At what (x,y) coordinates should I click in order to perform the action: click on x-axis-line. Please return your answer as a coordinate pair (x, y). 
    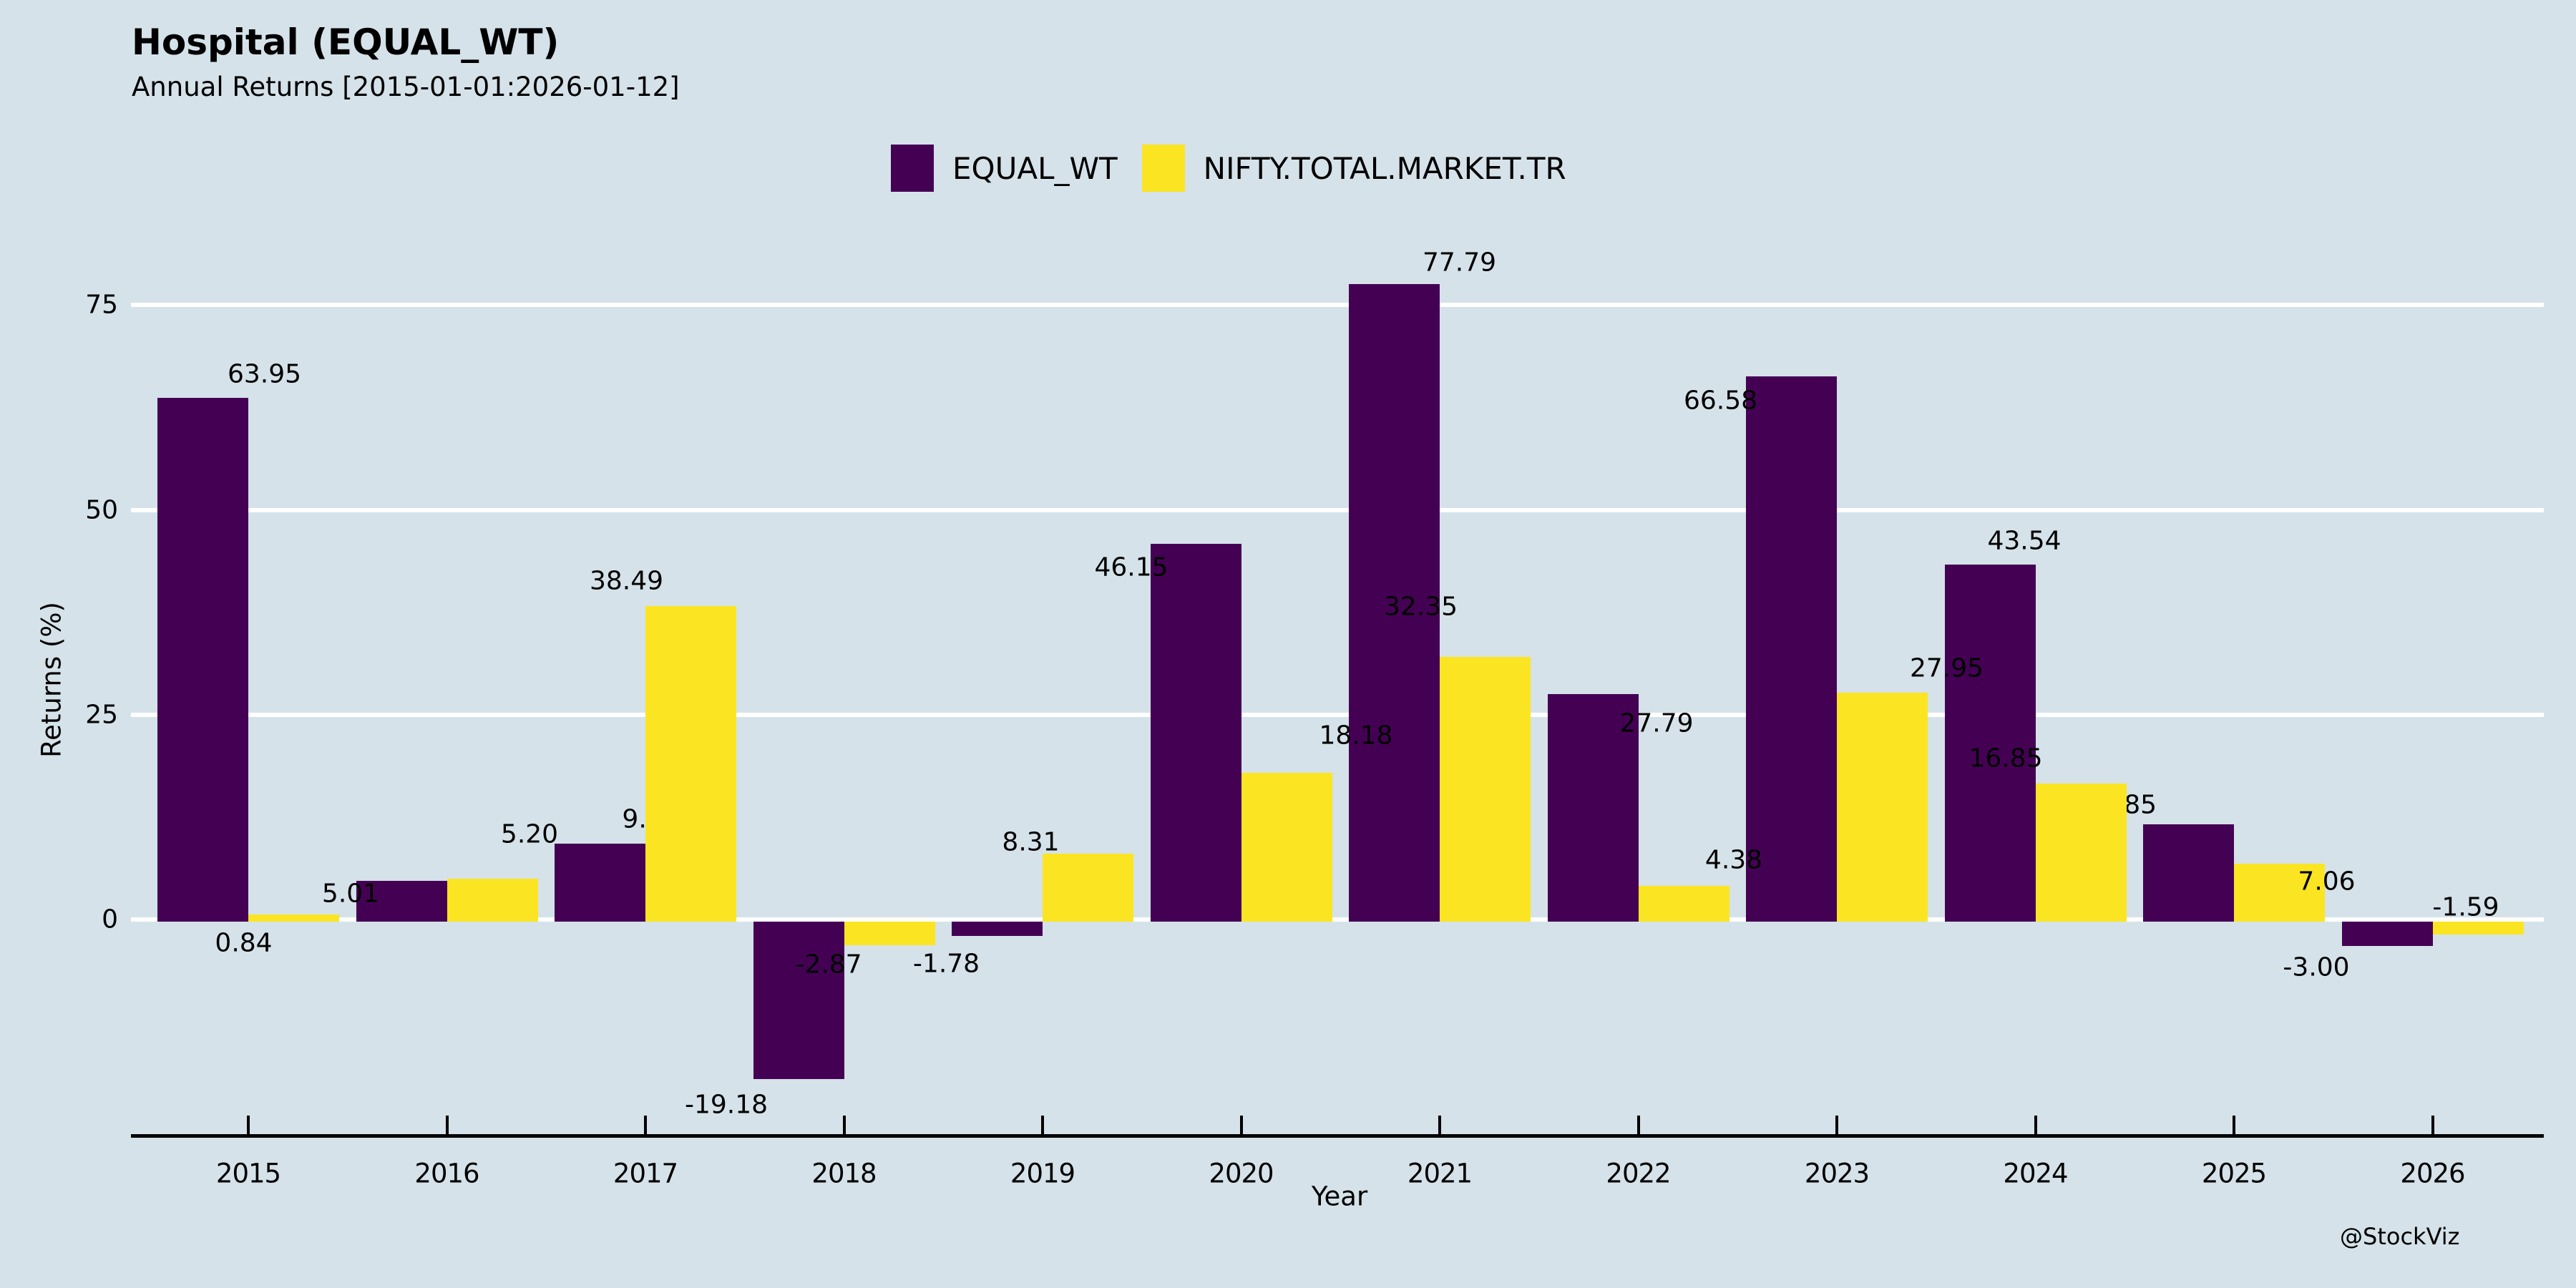
    Looking at the image, I should click on (1337, 1136).